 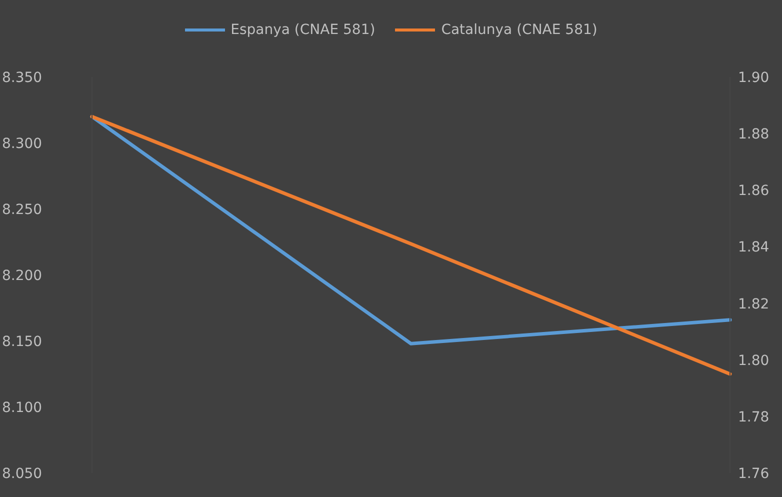 What do you see at coordinates (22, 210) in the screenshot?
I see `y-tick-label: 8.250` at bounding box center [22, 210].